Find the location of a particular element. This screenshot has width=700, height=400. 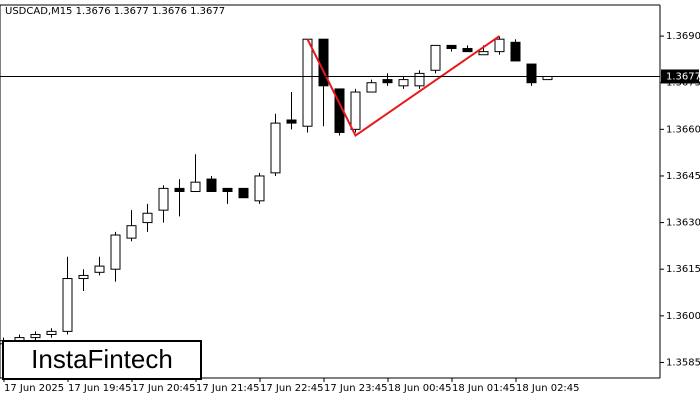

current-price-box is located at coordinates (680, 76).